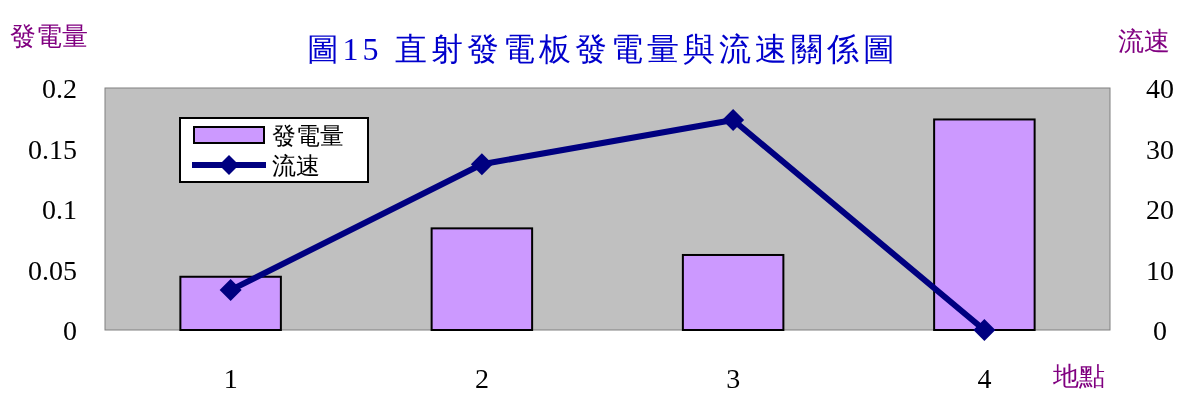 The image size is (1185, 401). Describe the element at coordinates (1160, 270) in the screenshot. I see `y2-tick-label: 10` at that location.